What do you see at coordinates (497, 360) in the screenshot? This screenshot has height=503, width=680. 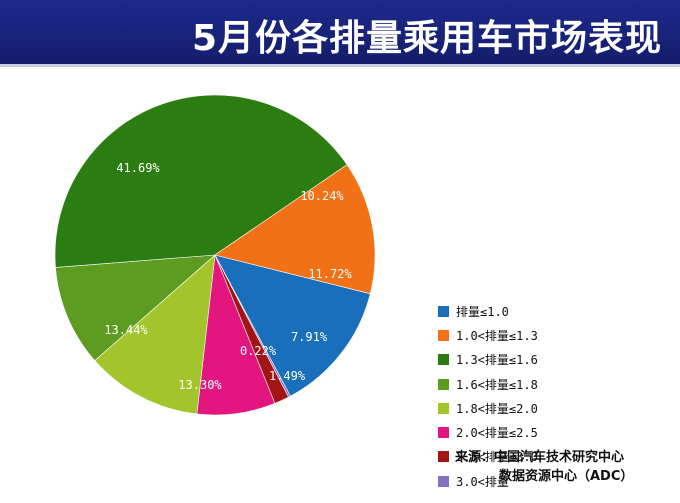 I see `legend-label: 1.3<排量≤1.6` at bounding box center [497, 360].